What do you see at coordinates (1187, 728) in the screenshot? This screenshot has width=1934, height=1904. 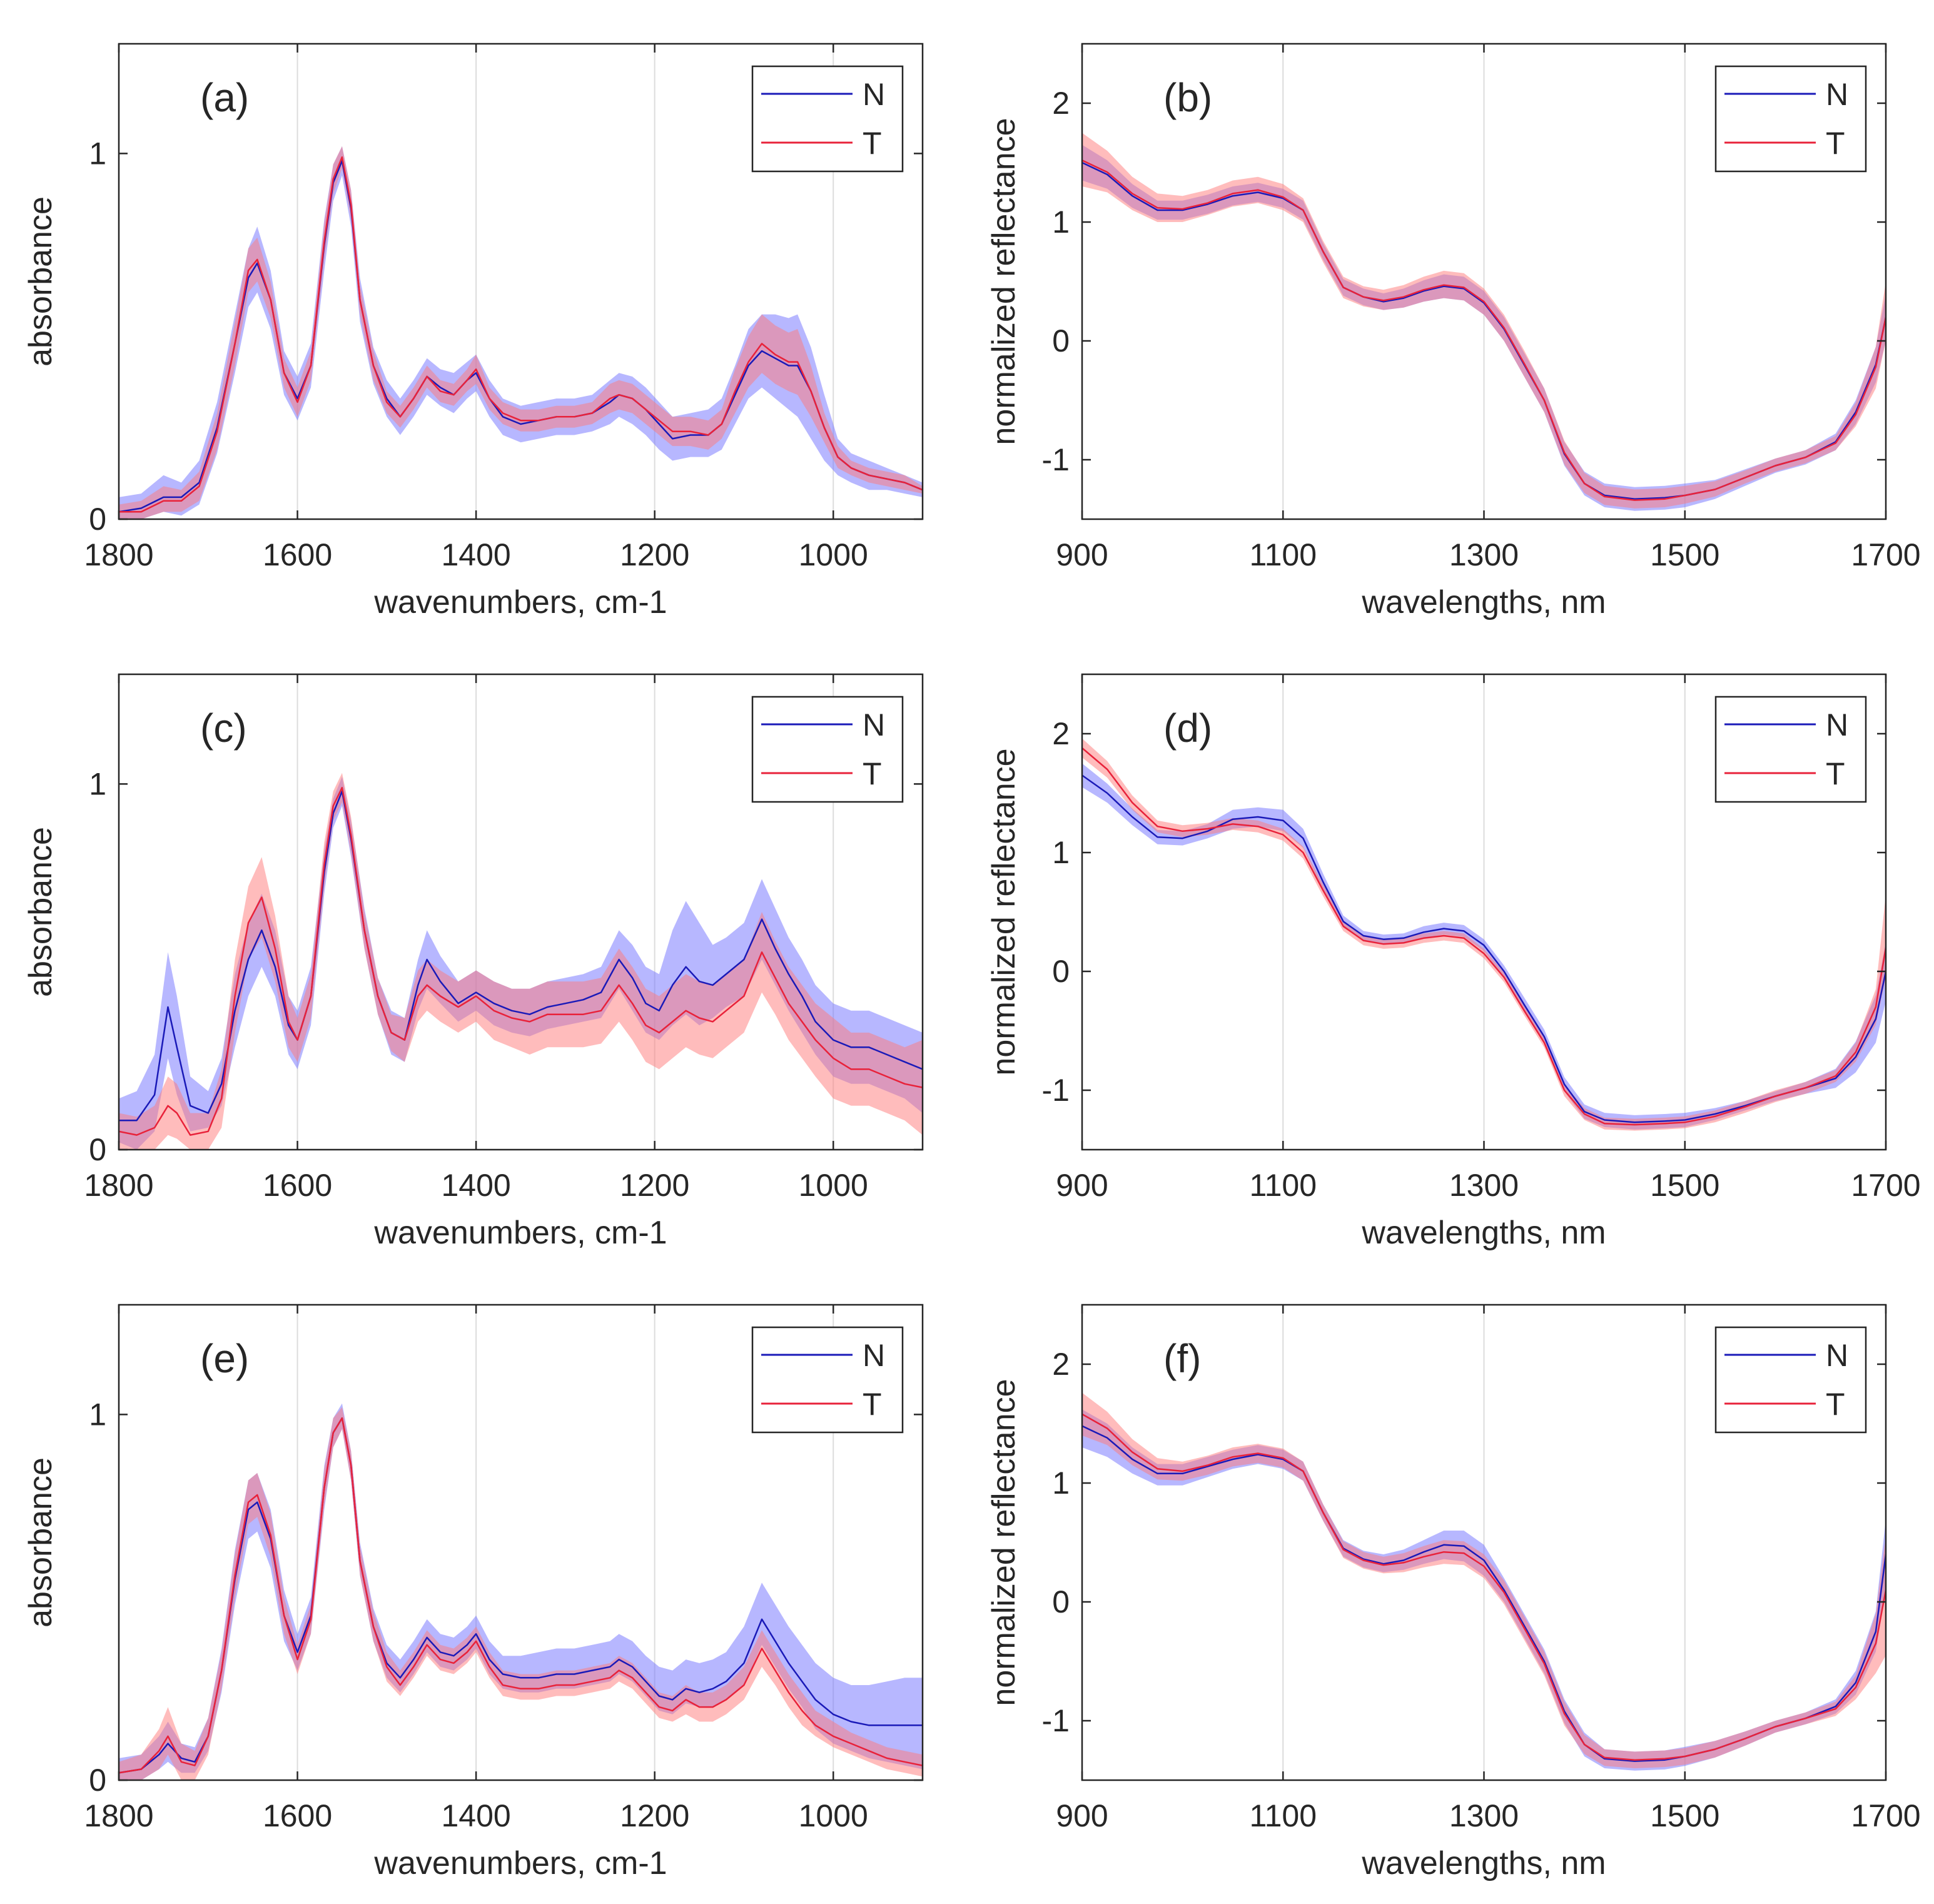 I see `panel-label: (d)` at bounding box center [1187, 728].